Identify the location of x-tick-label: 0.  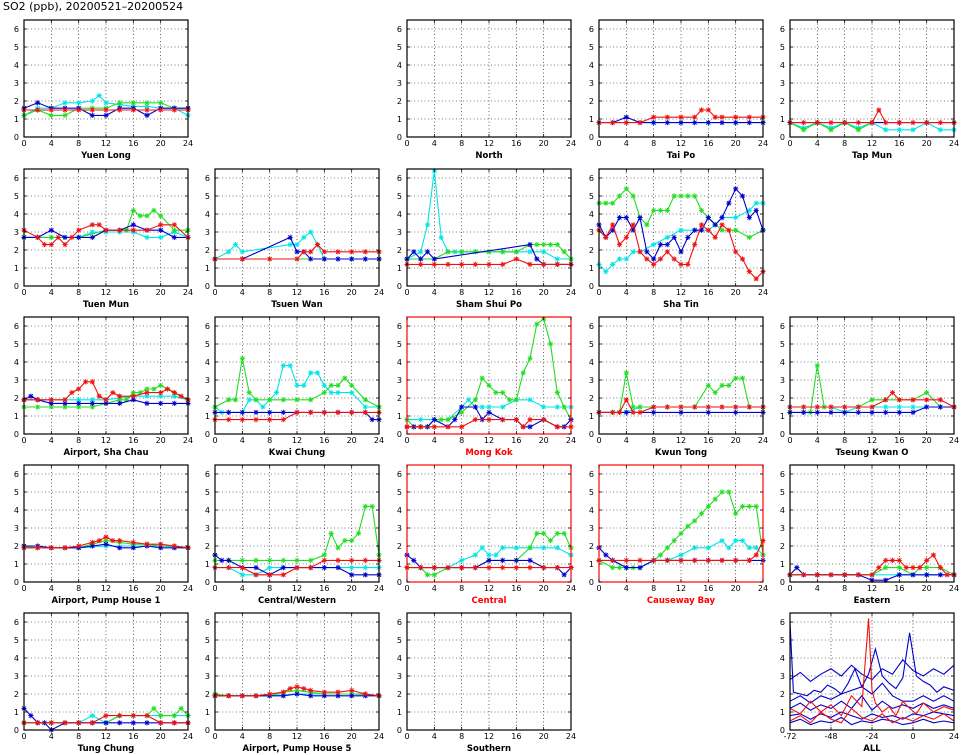
(406, 588).